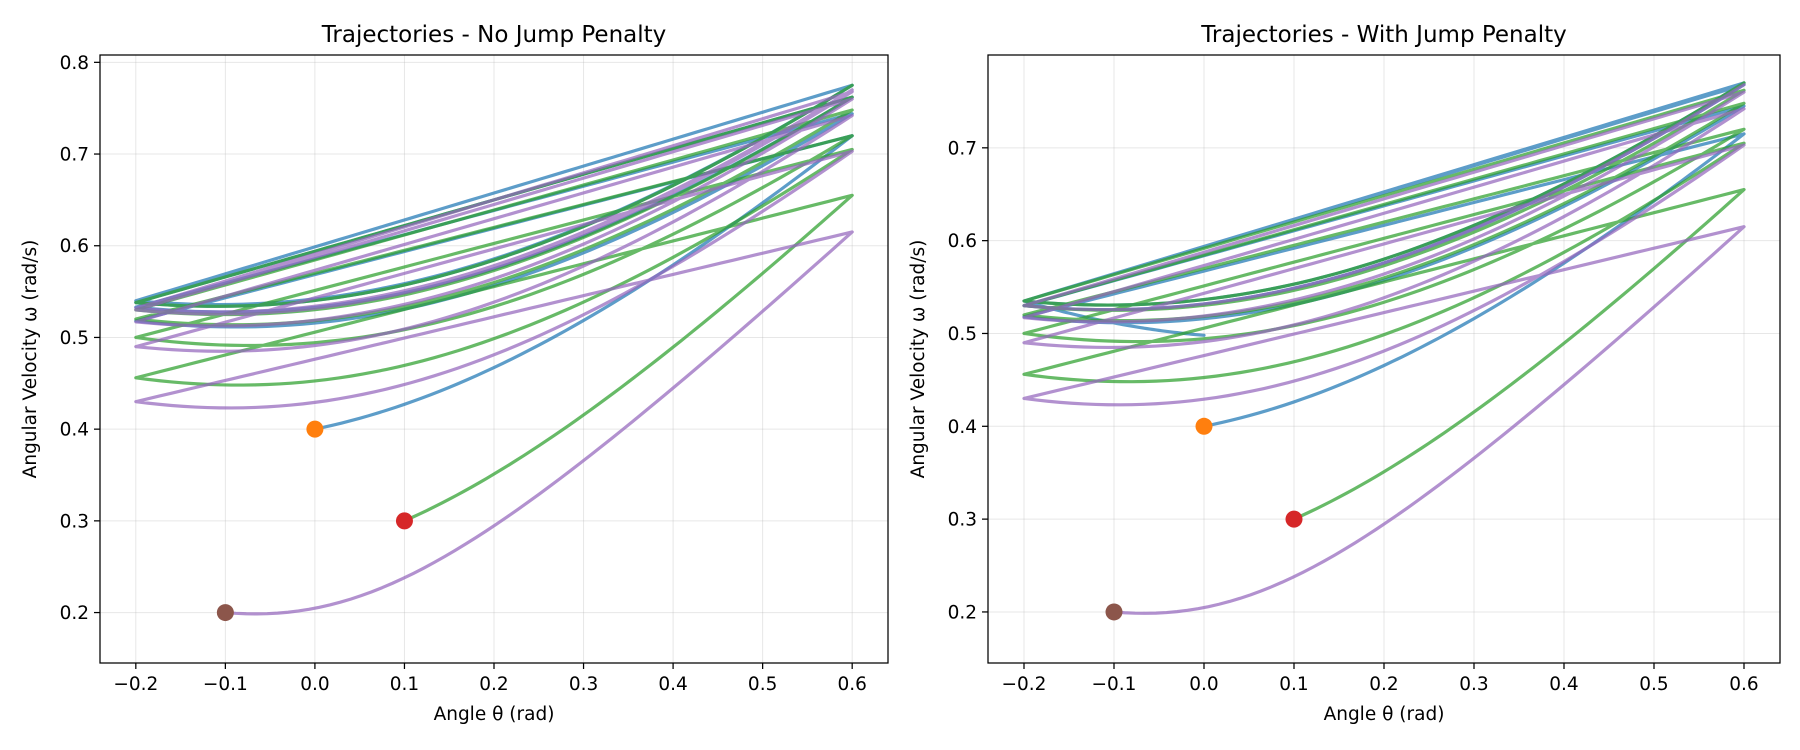 This screenshot has width=1800, height=750. What do you see at coordinates (74, 63) in the screenshot?
I see `y-tick-label: 0.8` at bounding box center [74, 63].